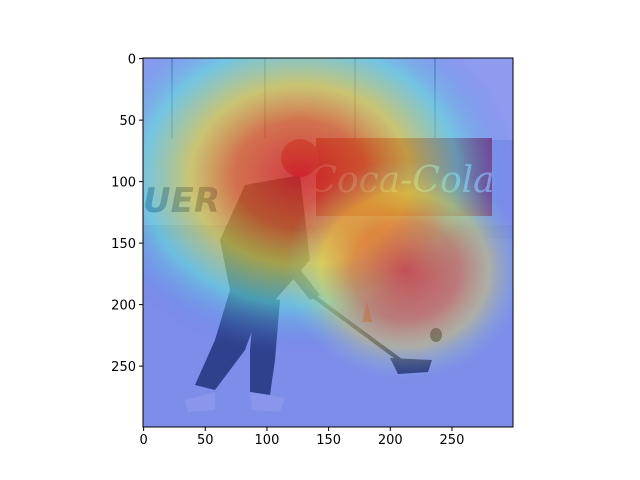 The image size is (640, 480). Describe the element at coordinates (123, 244) in the screenshot. I see `y-tick-label: 150` at that location.